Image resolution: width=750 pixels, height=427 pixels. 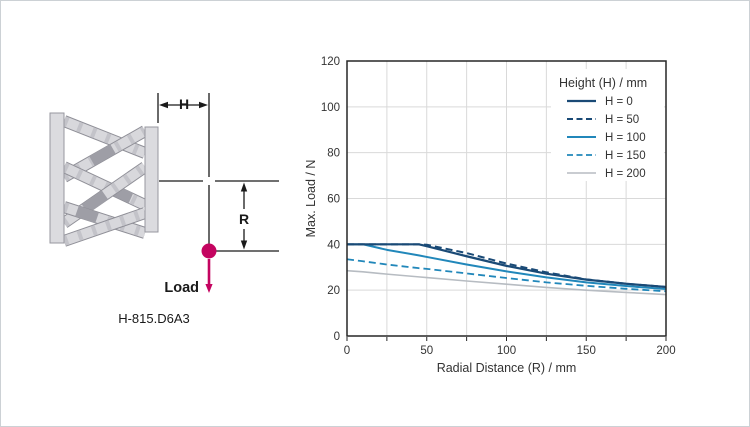 What do you see at coordinates (330, 108) in the screenshot?
I see `y-tick-label: 100` at bounding box center [330, 108].